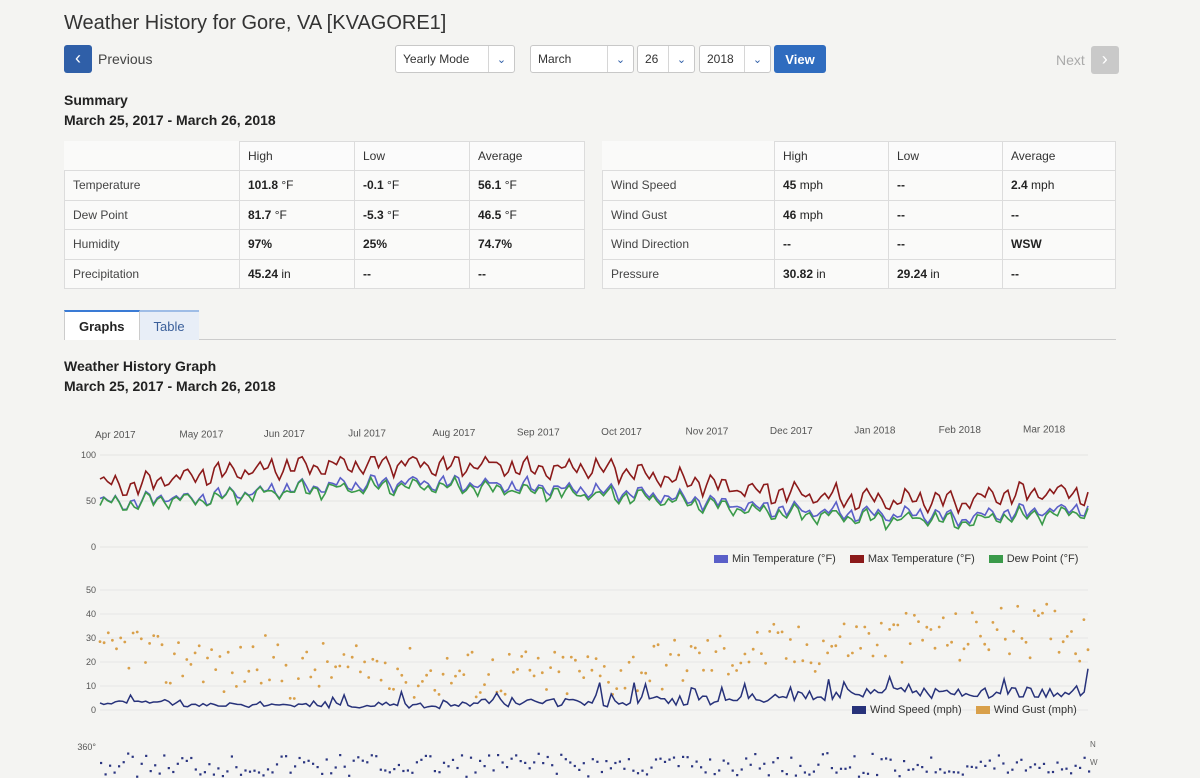 The width and height of the screenshot is (1200, 778). Describe the element at coordinates (169, 325) in the screenshot. I see `tab-table: Table` at that location.